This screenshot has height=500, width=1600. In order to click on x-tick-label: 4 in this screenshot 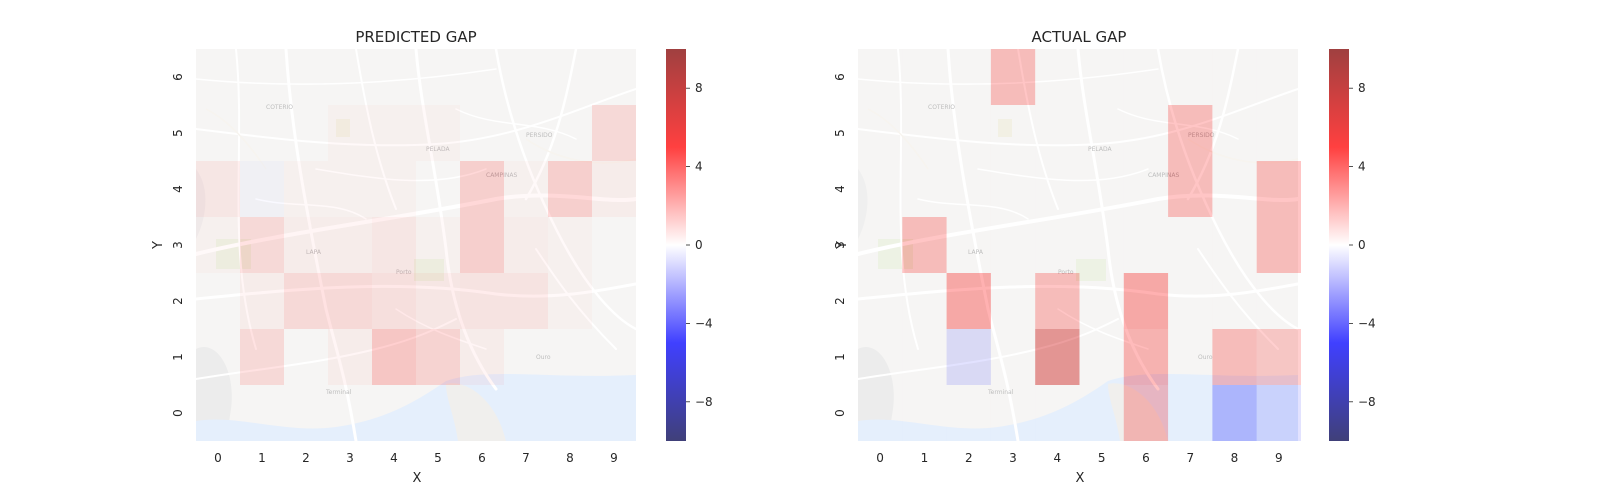, I will do `click(394, 458)`.